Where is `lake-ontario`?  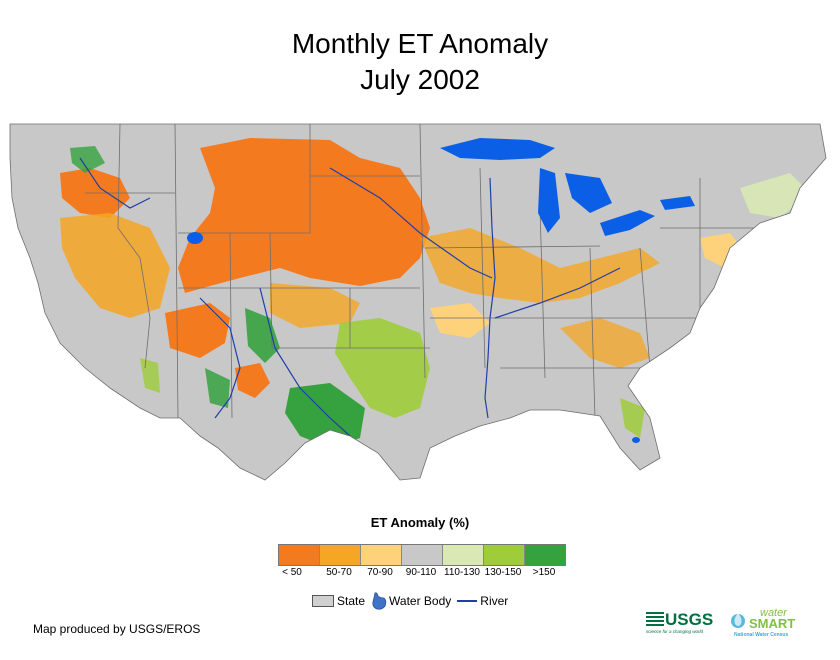
lake-ontario is located at coordinates (677, 203).